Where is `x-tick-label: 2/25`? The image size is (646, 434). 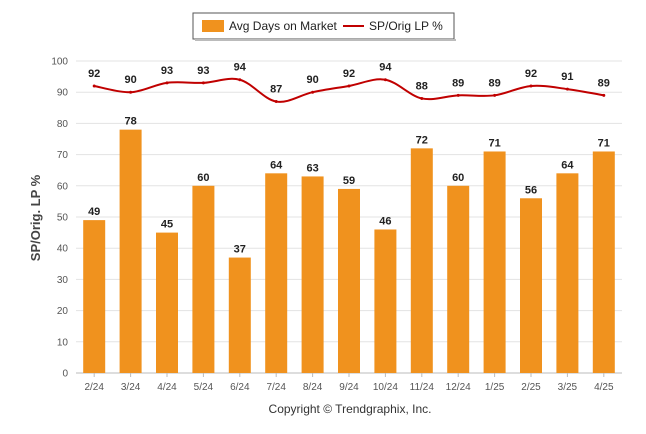 x-tick-label: 2/25 is located at coordinates (531, 387).